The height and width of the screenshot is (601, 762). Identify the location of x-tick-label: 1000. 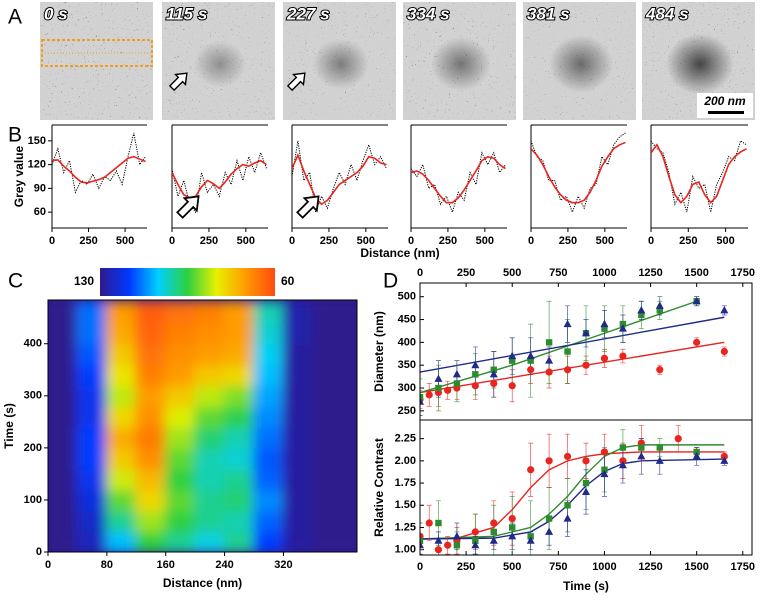
(604, 567).